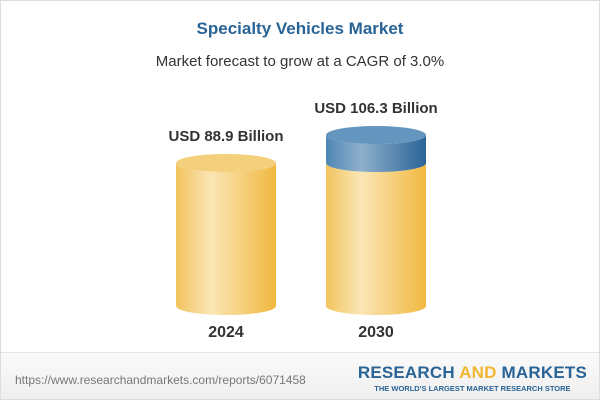  I want to click on category-label: 2030, so click(376, 332).